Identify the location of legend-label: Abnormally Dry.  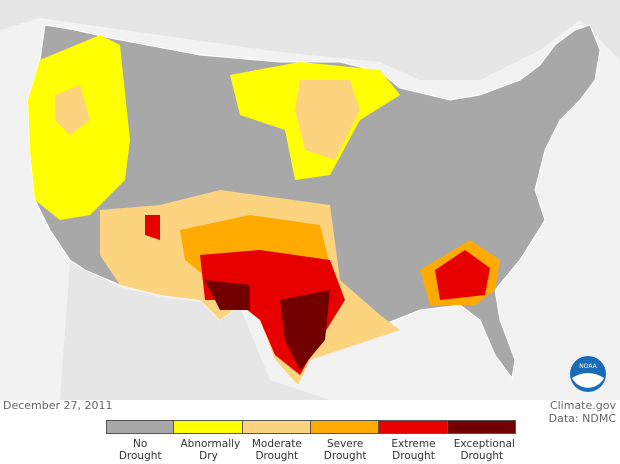
(210, 450).